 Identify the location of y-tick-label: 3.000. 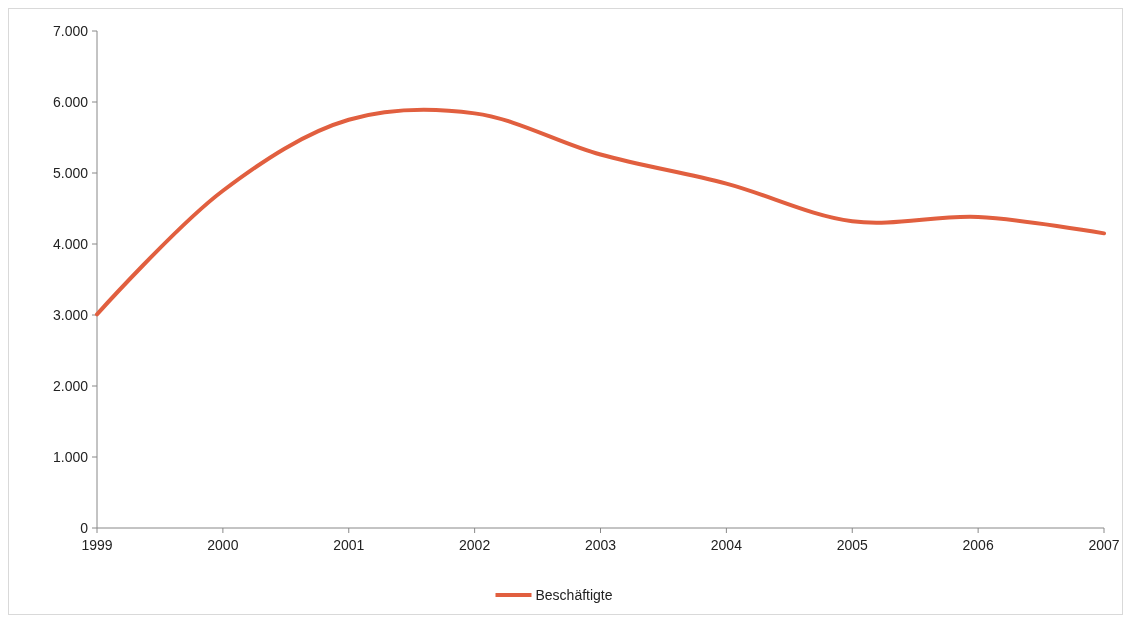
(70, 314).